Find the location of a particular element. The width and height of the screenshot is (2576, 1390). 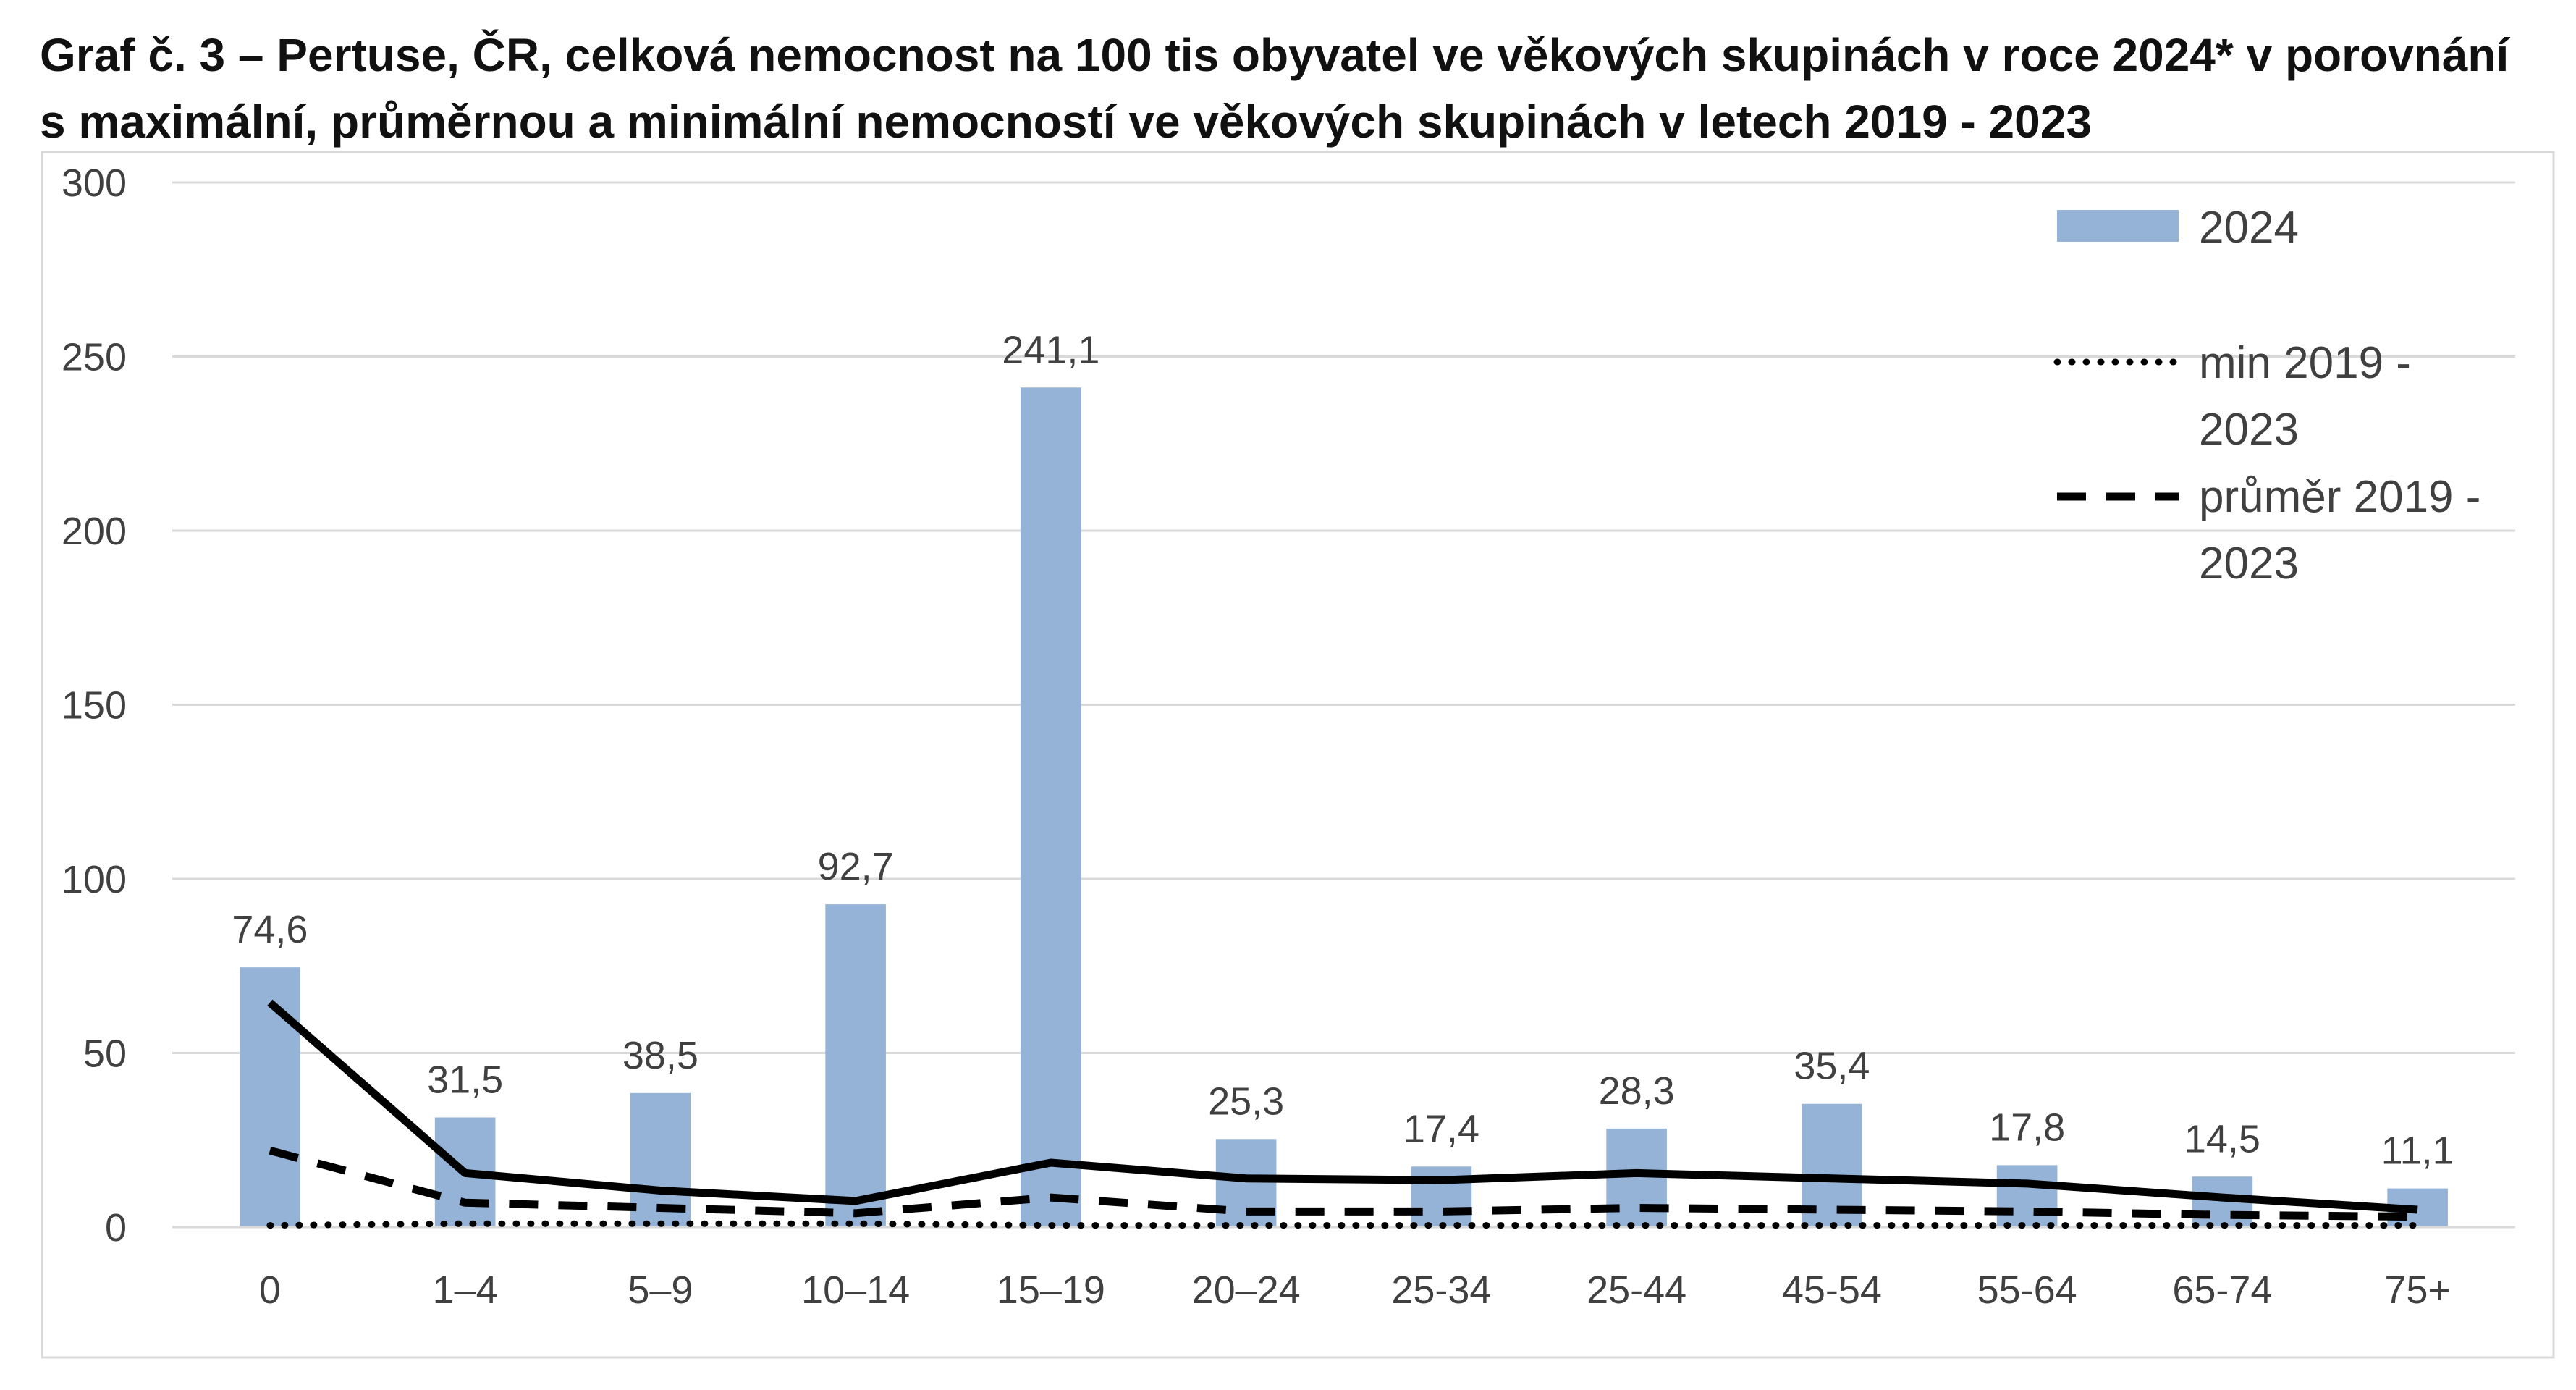

y-tick-label: 150 is located at coordinates (94, 706).